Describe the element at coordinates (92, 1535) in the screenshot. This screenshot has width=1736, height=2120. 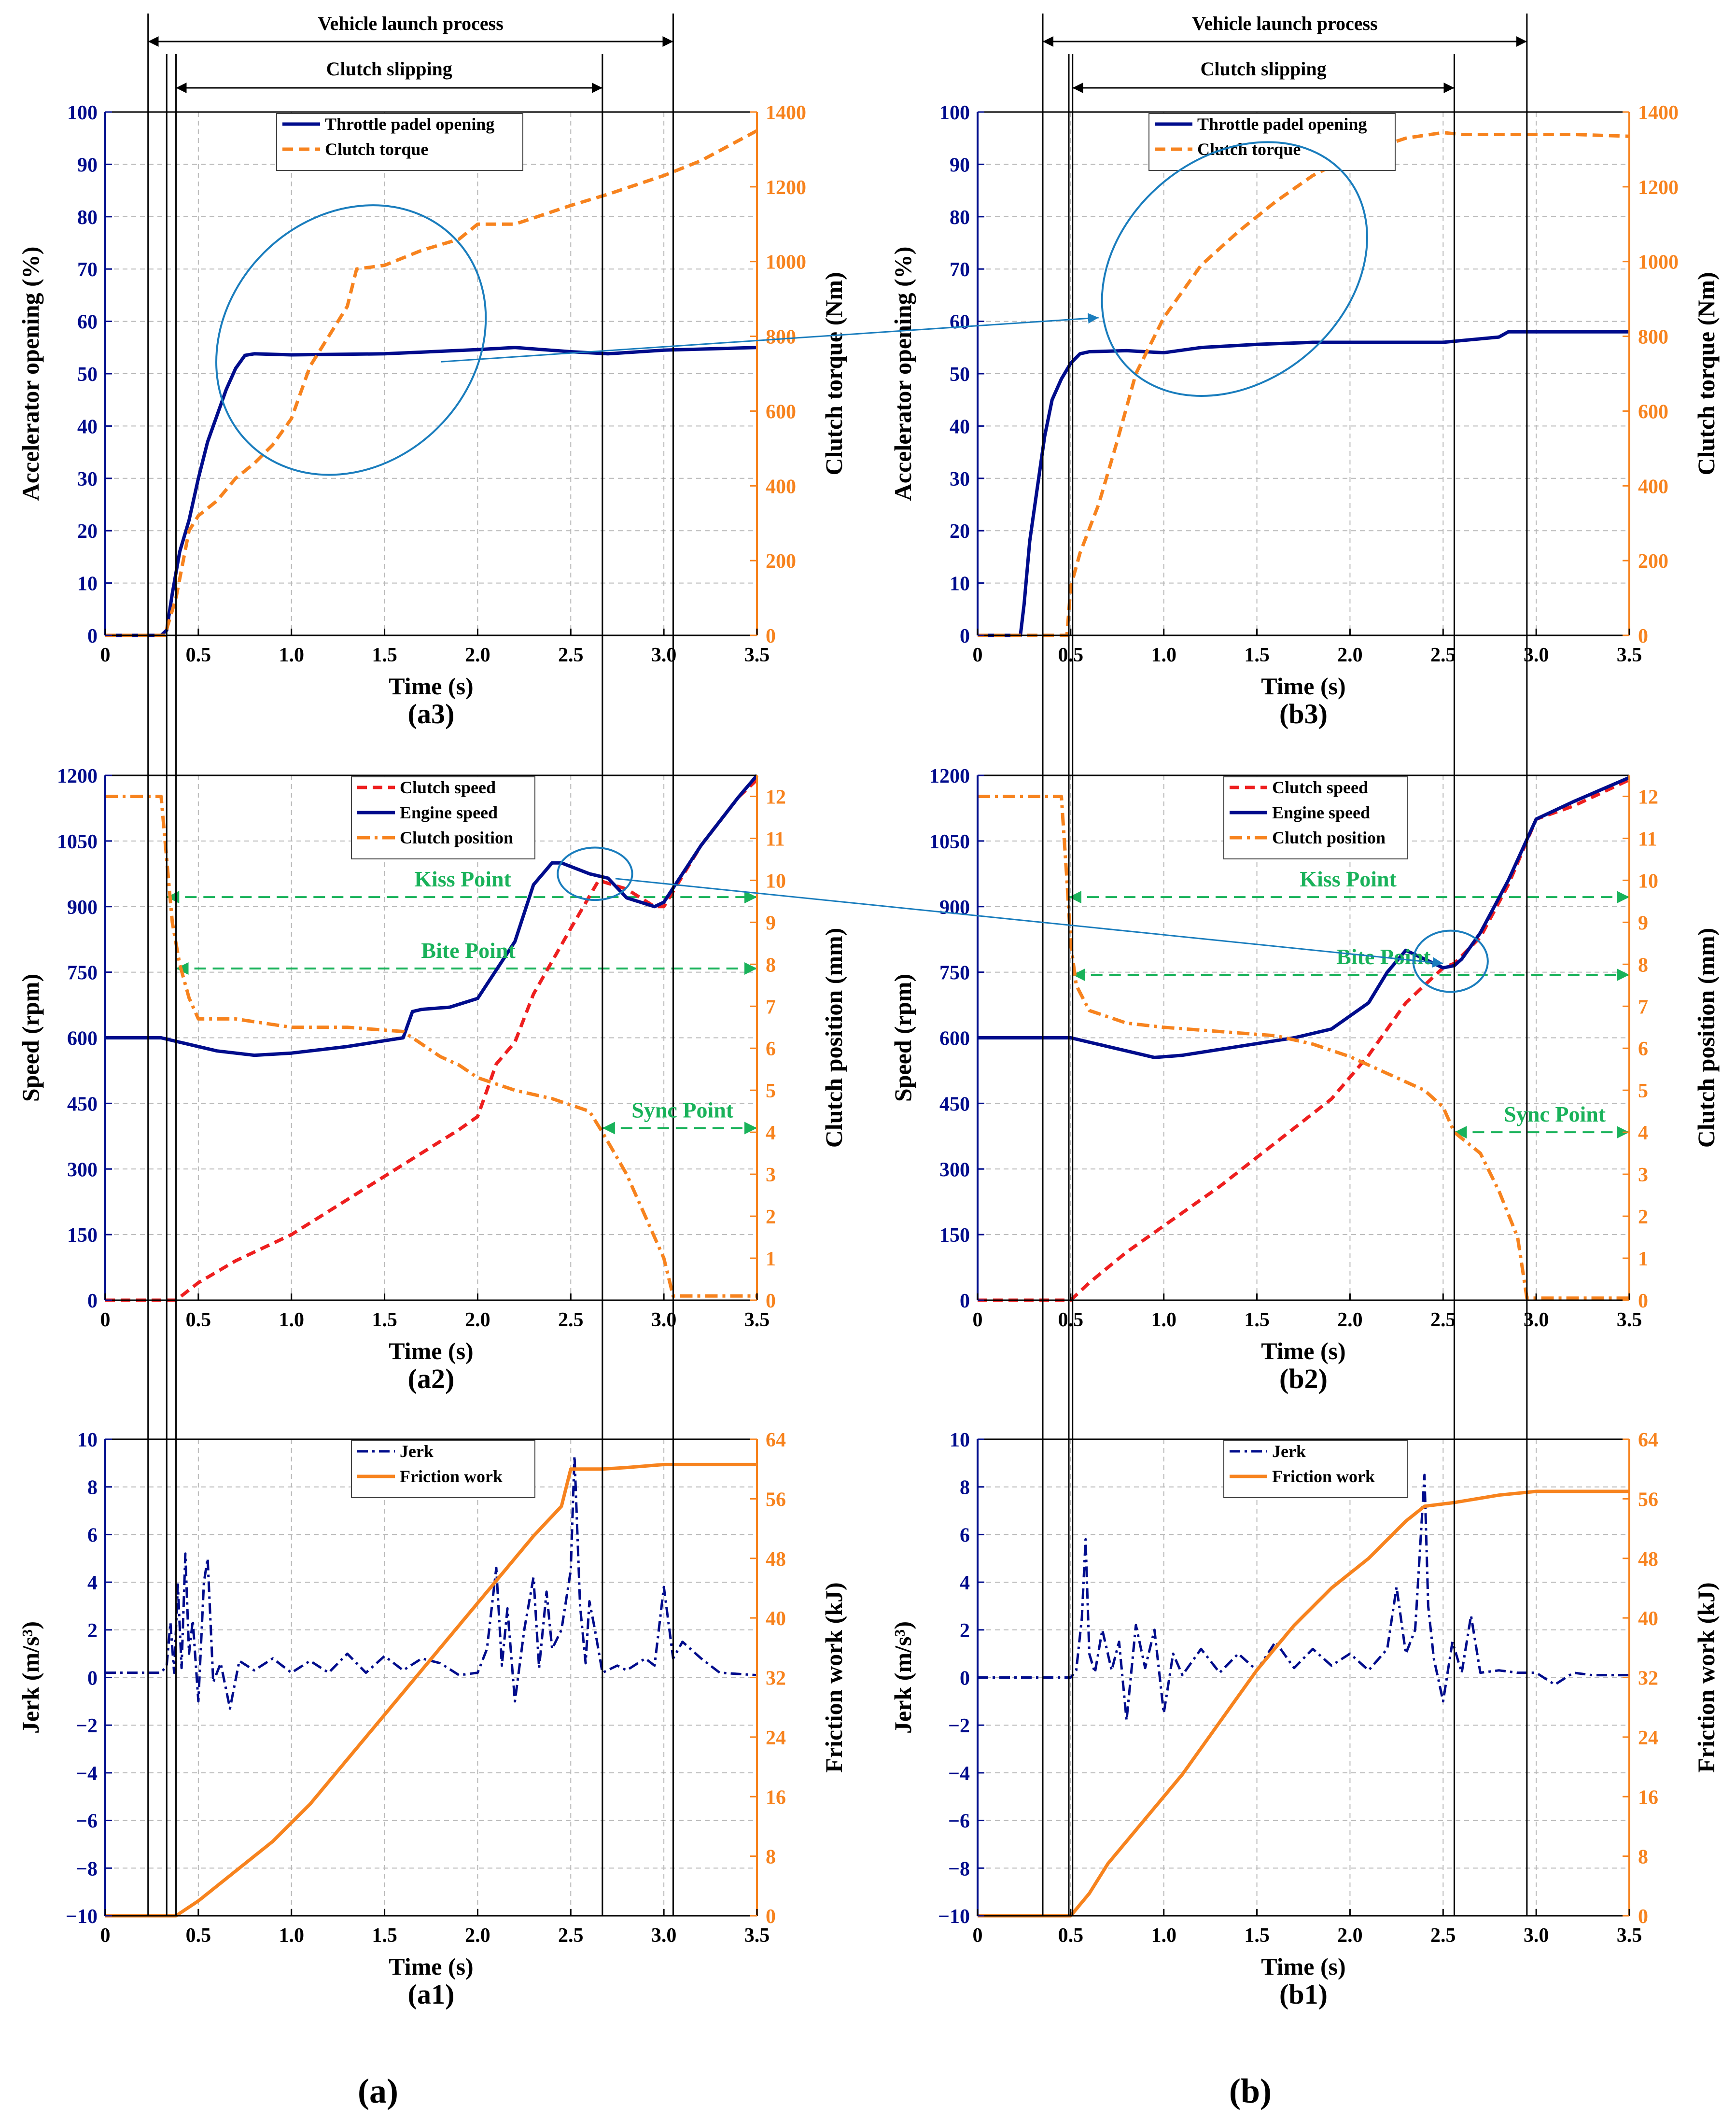
I see `chart-a1-ytick-label-left: 6` at that location.